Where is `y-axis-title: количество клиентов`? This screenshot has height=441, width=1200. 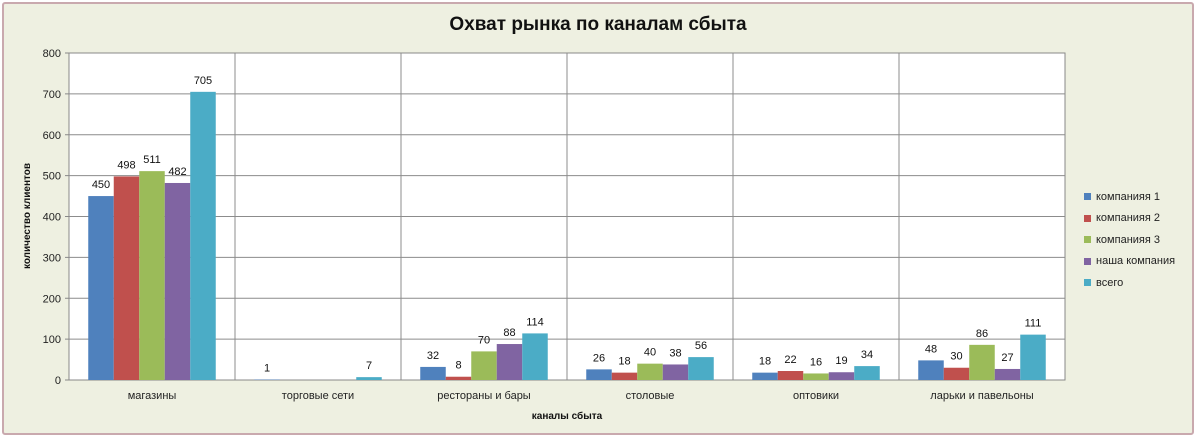 y-axis-title: количество клиентов is located at coordinates (27, 216).